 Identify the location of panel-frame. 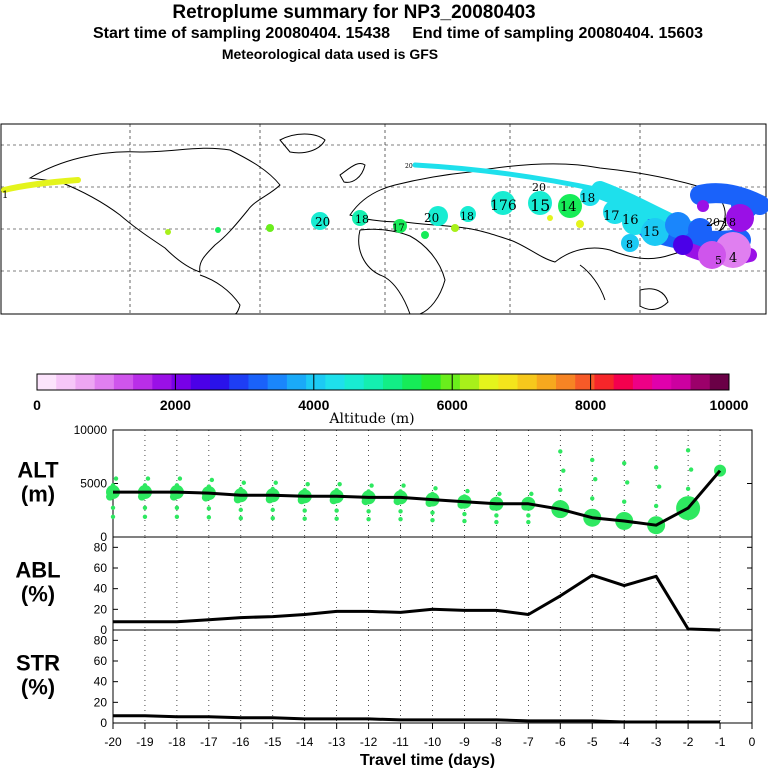
(432, 676).